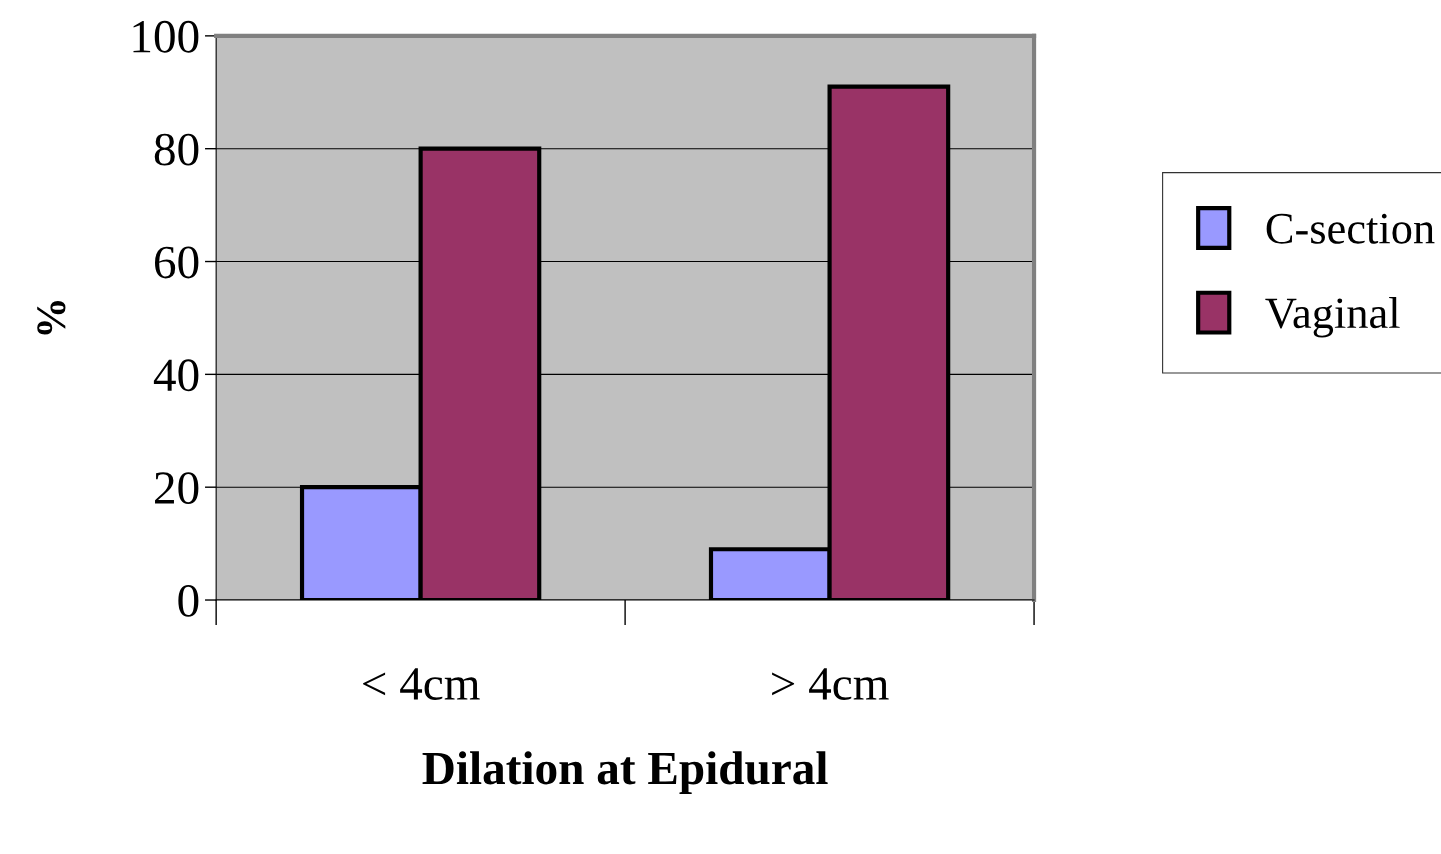 The width and height of the screenshot is (1441, 854). Describe the element at coordinates (51, 318) in the screenshot. I see `y-axis-title: %` at that location.